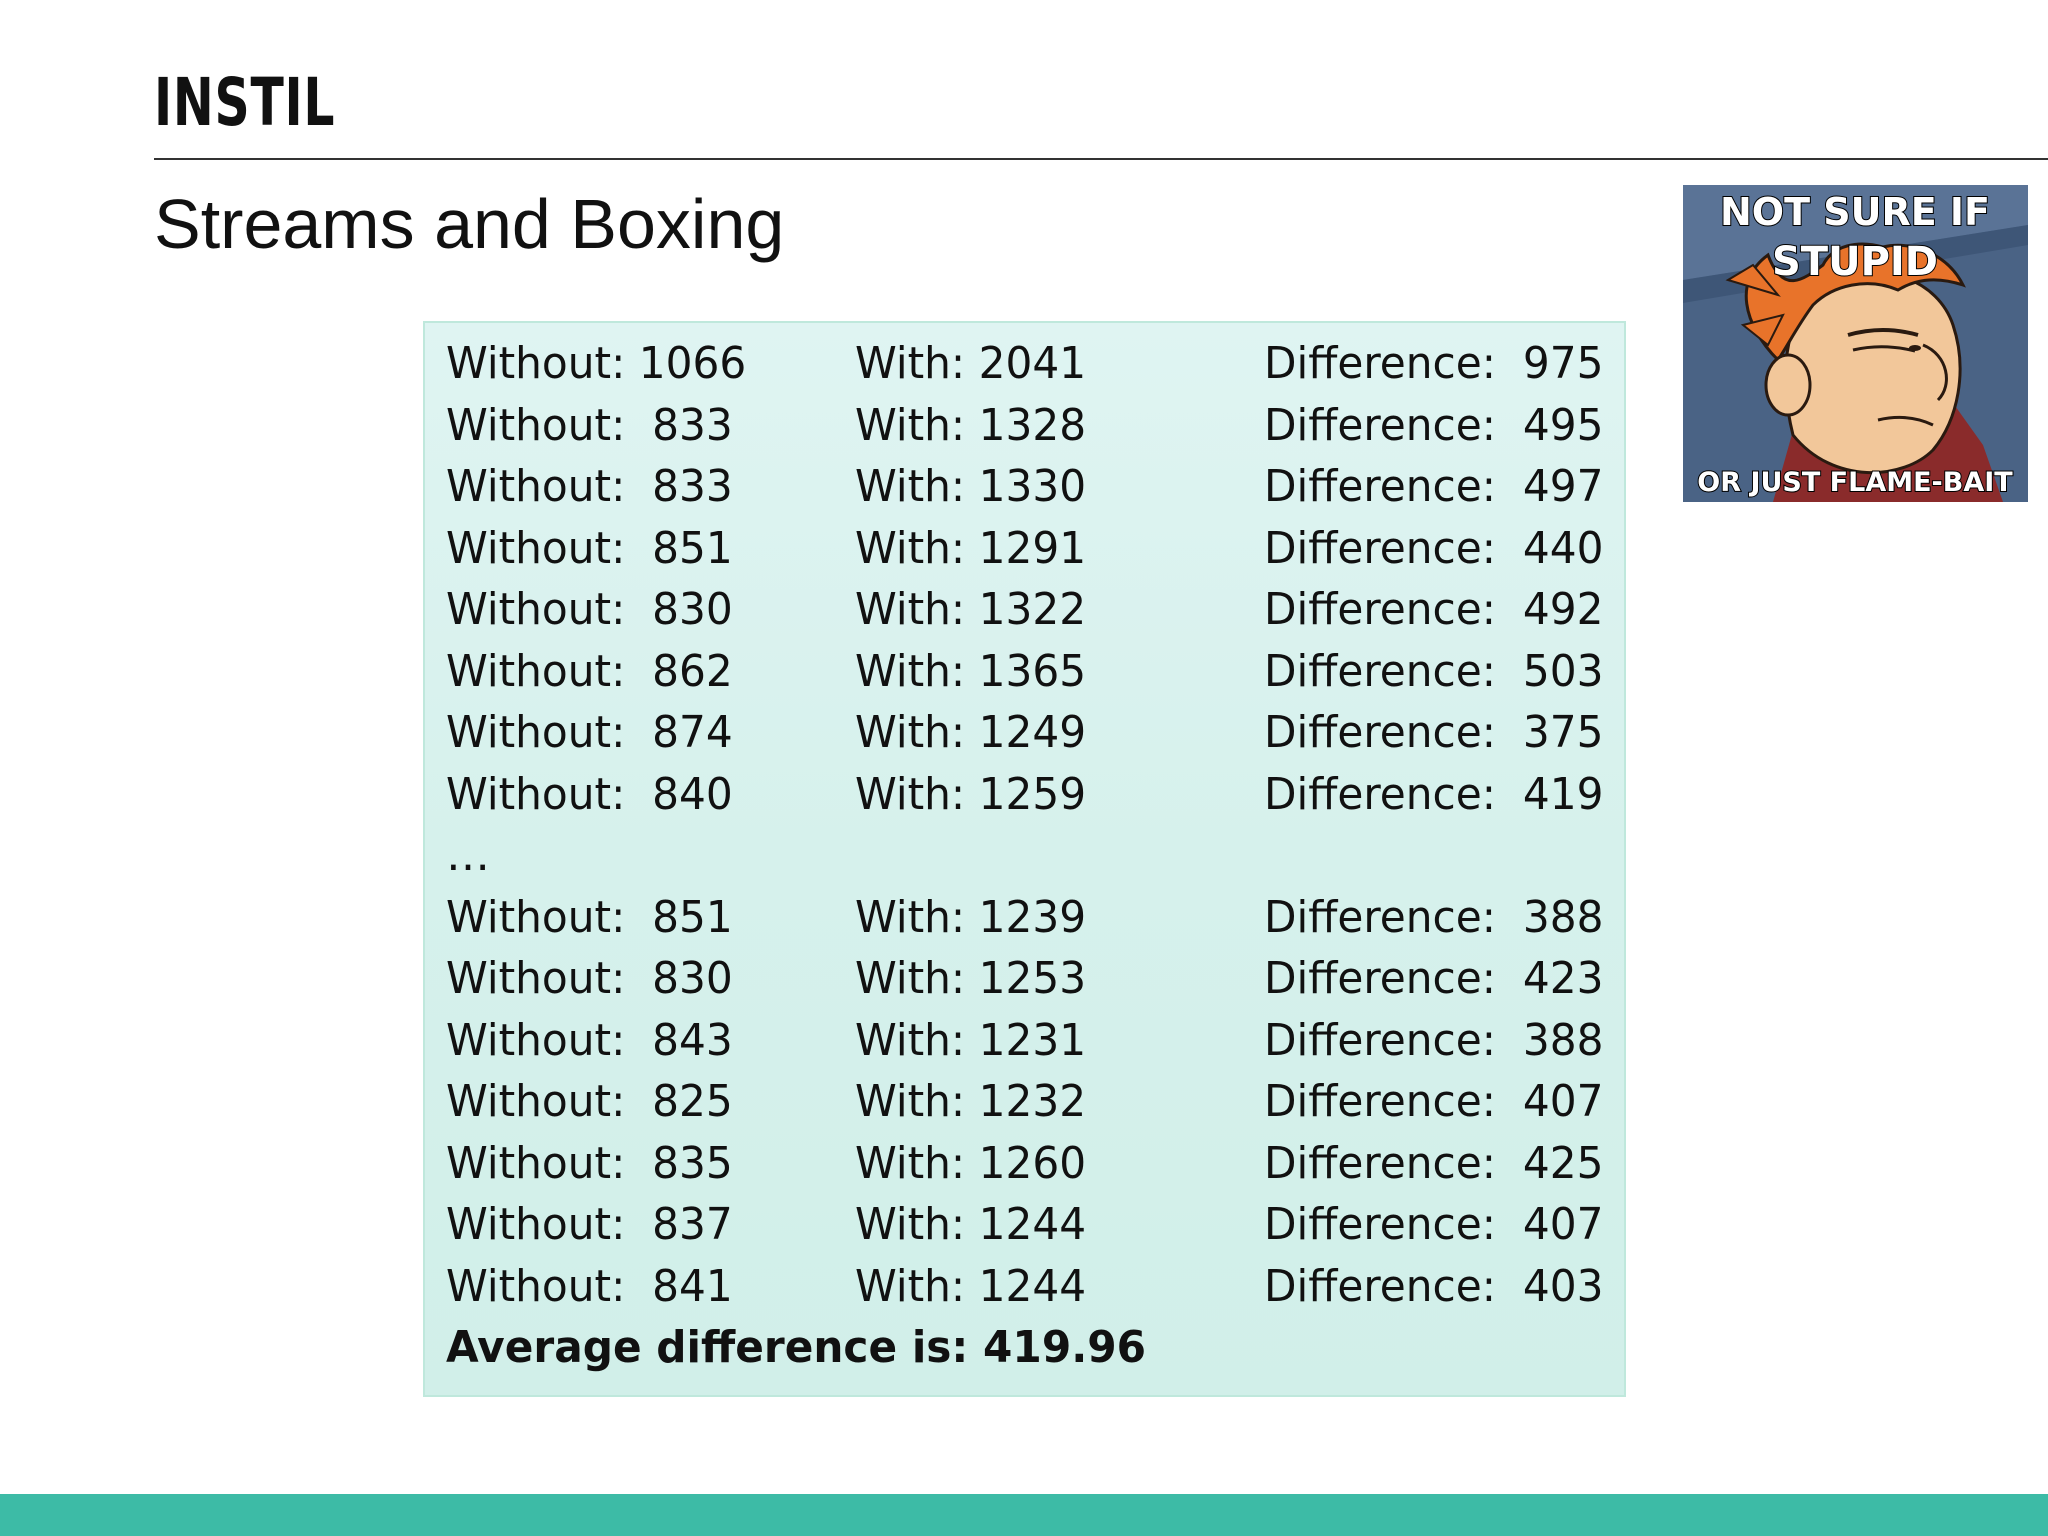  What do you see at coordinates (589, 732) in the screenshot?
I see `without-value: Without: 874` at bounding box center [589, 732].